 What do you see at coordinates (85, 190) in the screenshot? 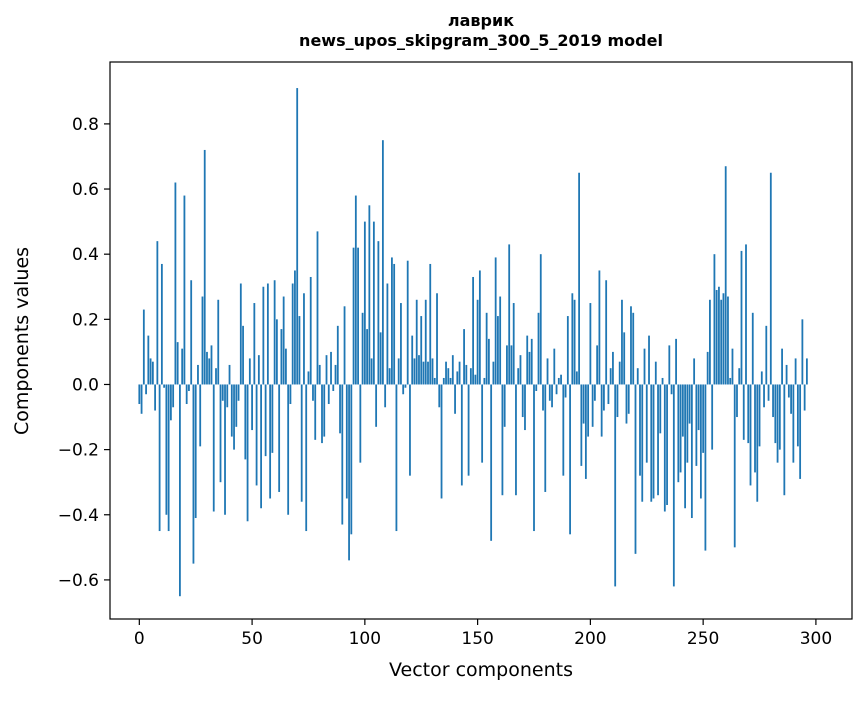
I see `y-tick-label: 0.6` at bounding box center [85, 190].